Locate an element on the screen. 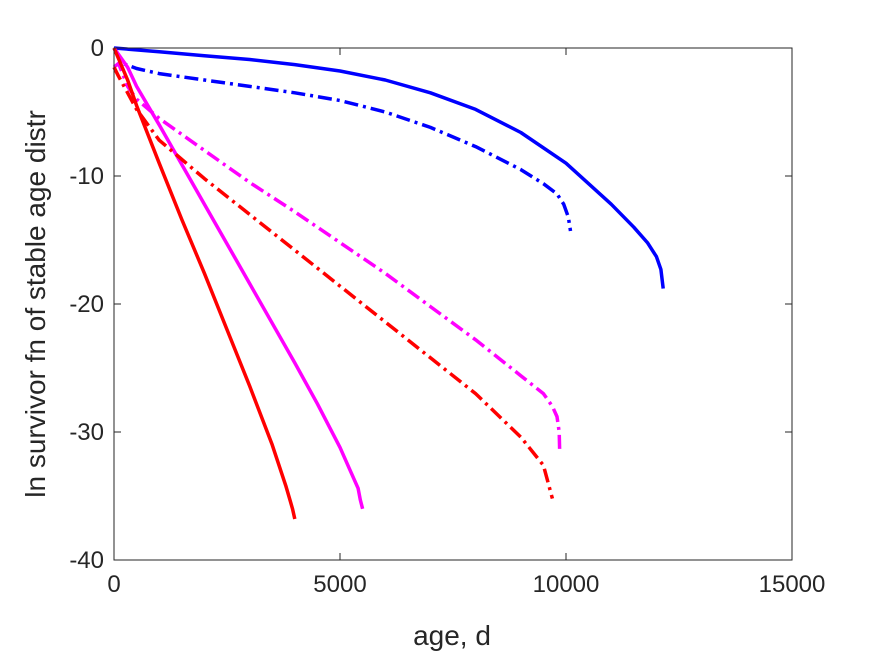 The width and height of the screenshot is (875, 656). x-tick-label: 10000 is located at coordinates (566, 584).